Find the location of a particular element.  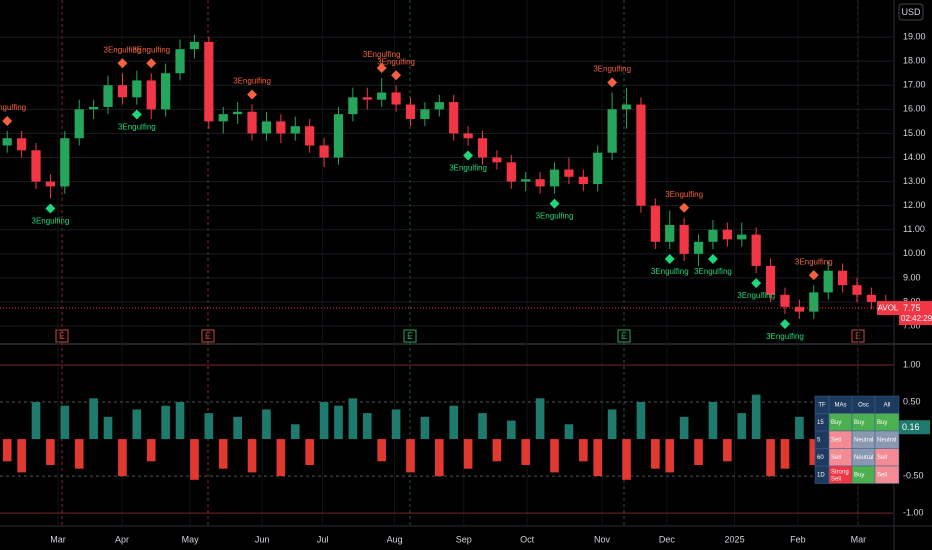

y-tick-label: 14.00 is located at coordinates (914, 157).